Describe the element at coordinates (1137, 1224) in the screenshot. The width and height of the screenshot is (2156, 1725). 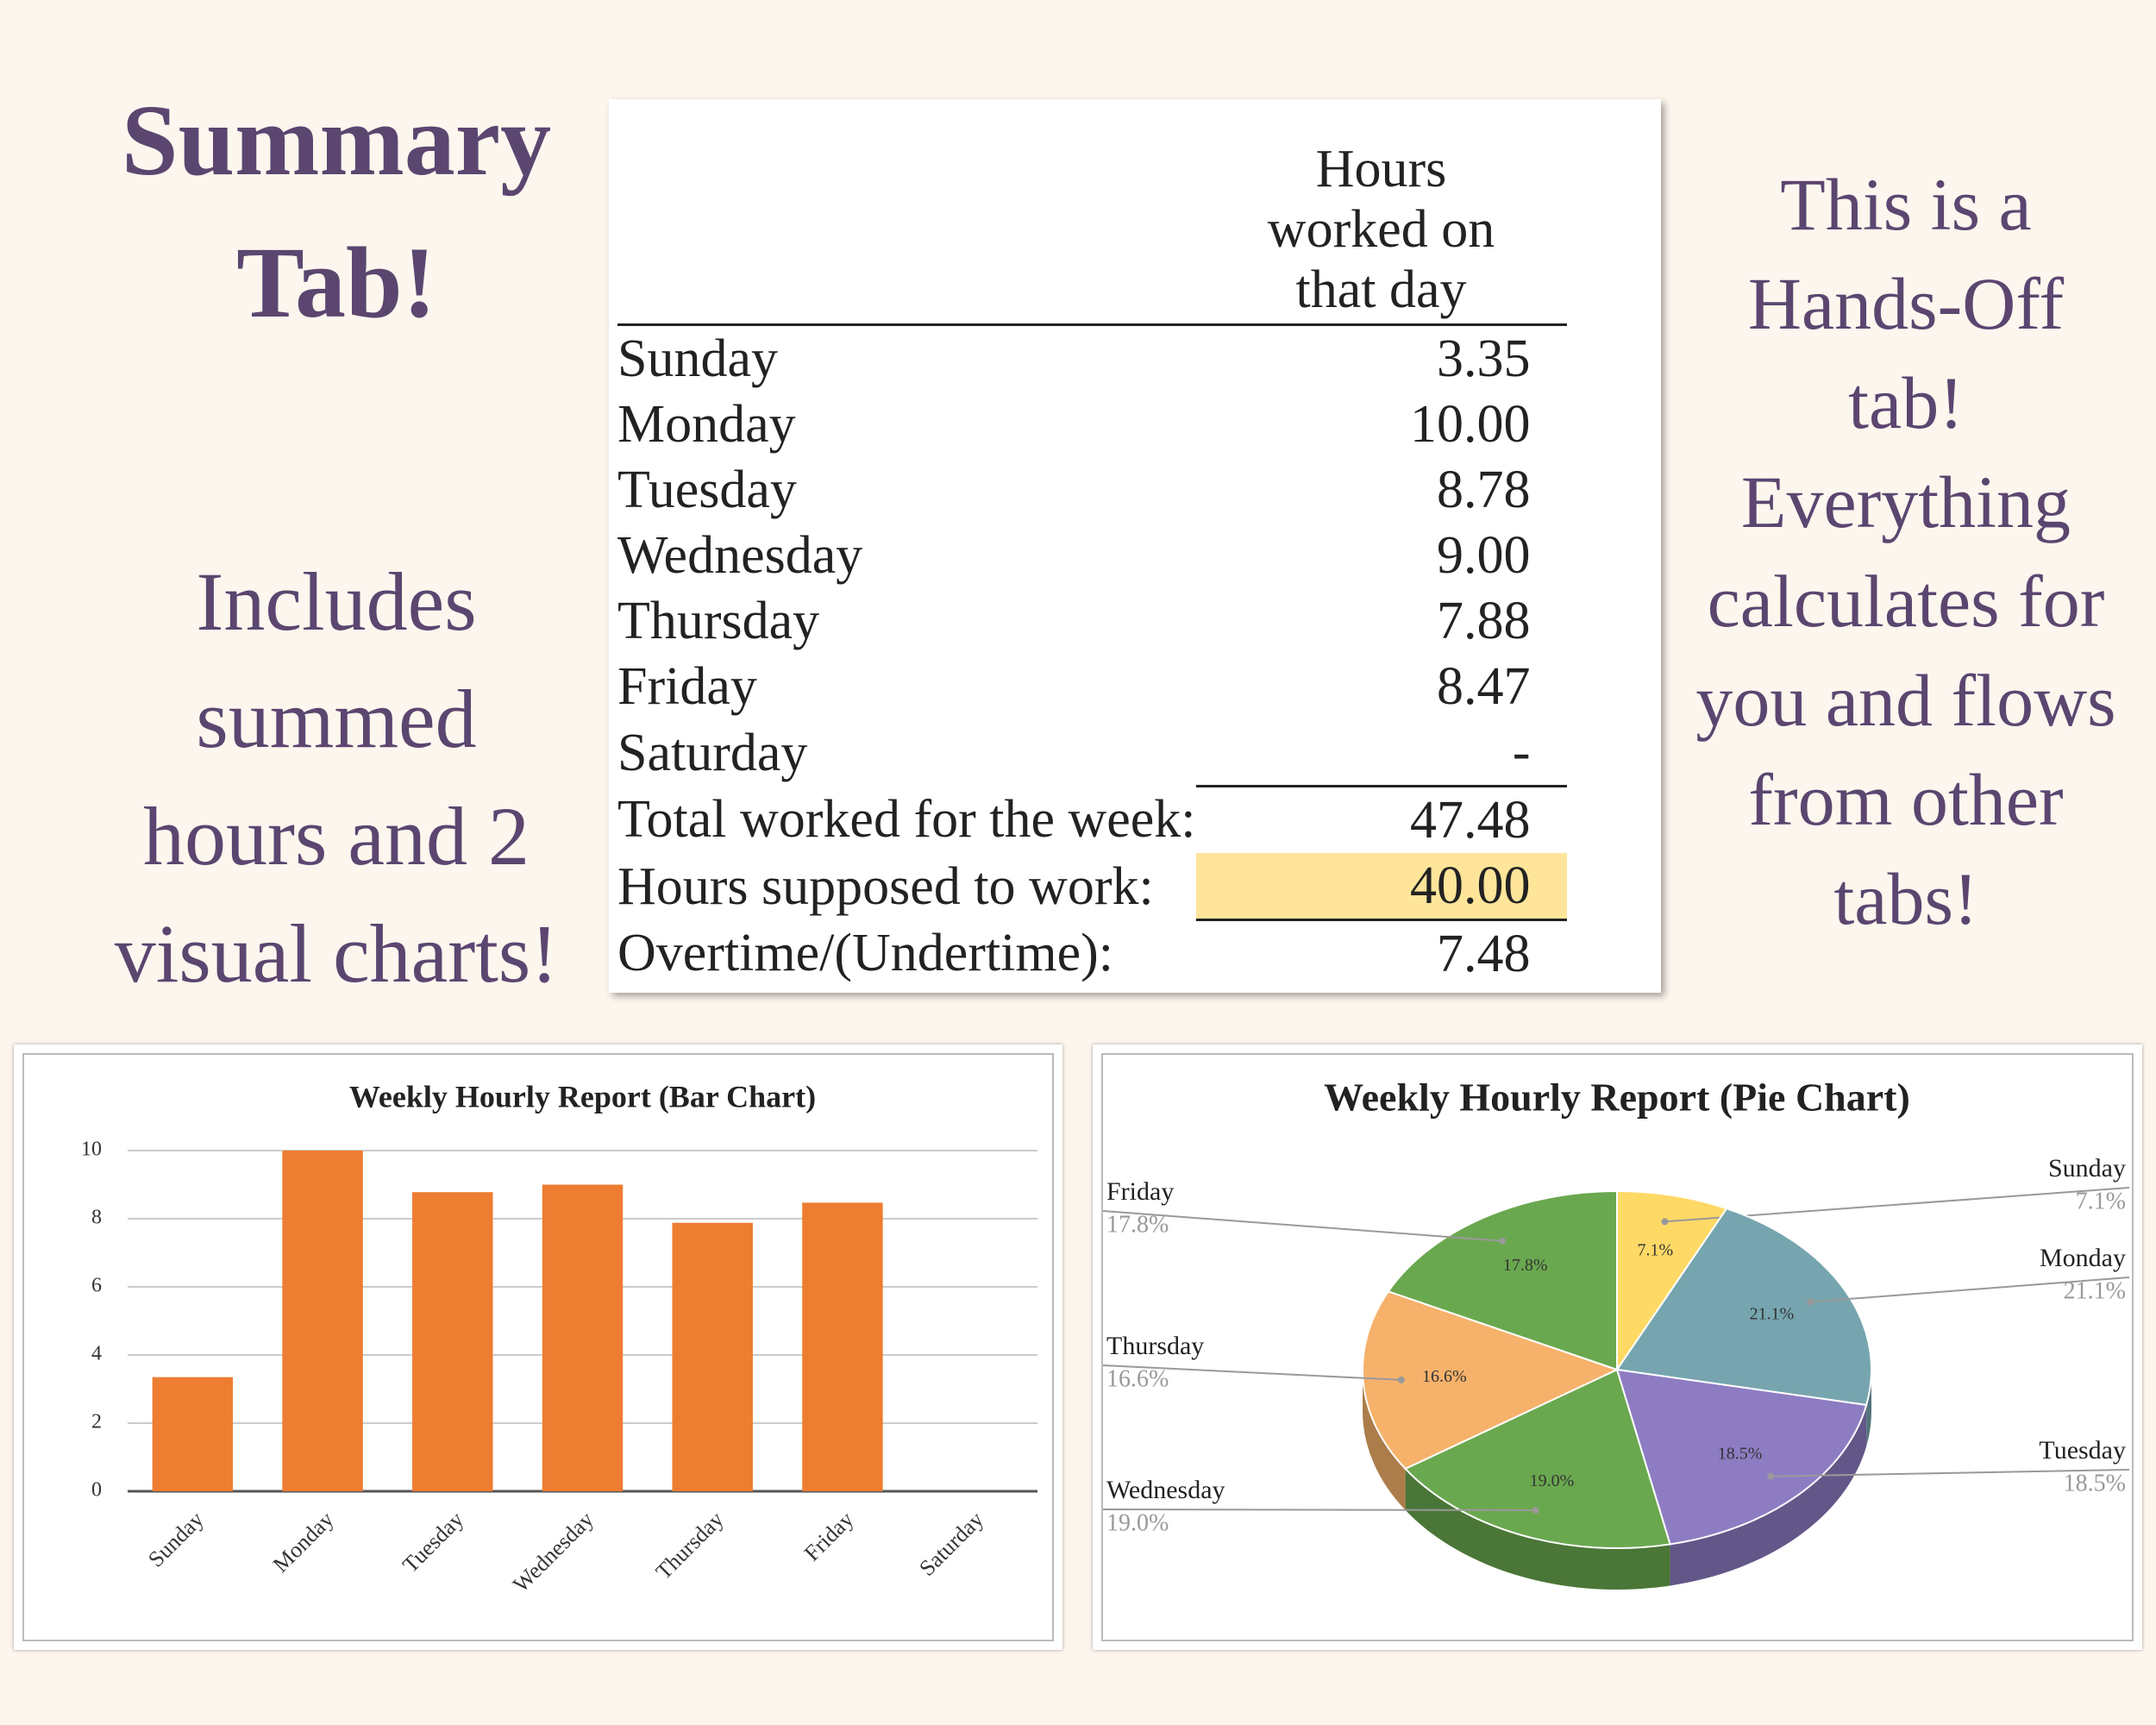
I see `outer-value: 17.8%` at that location.